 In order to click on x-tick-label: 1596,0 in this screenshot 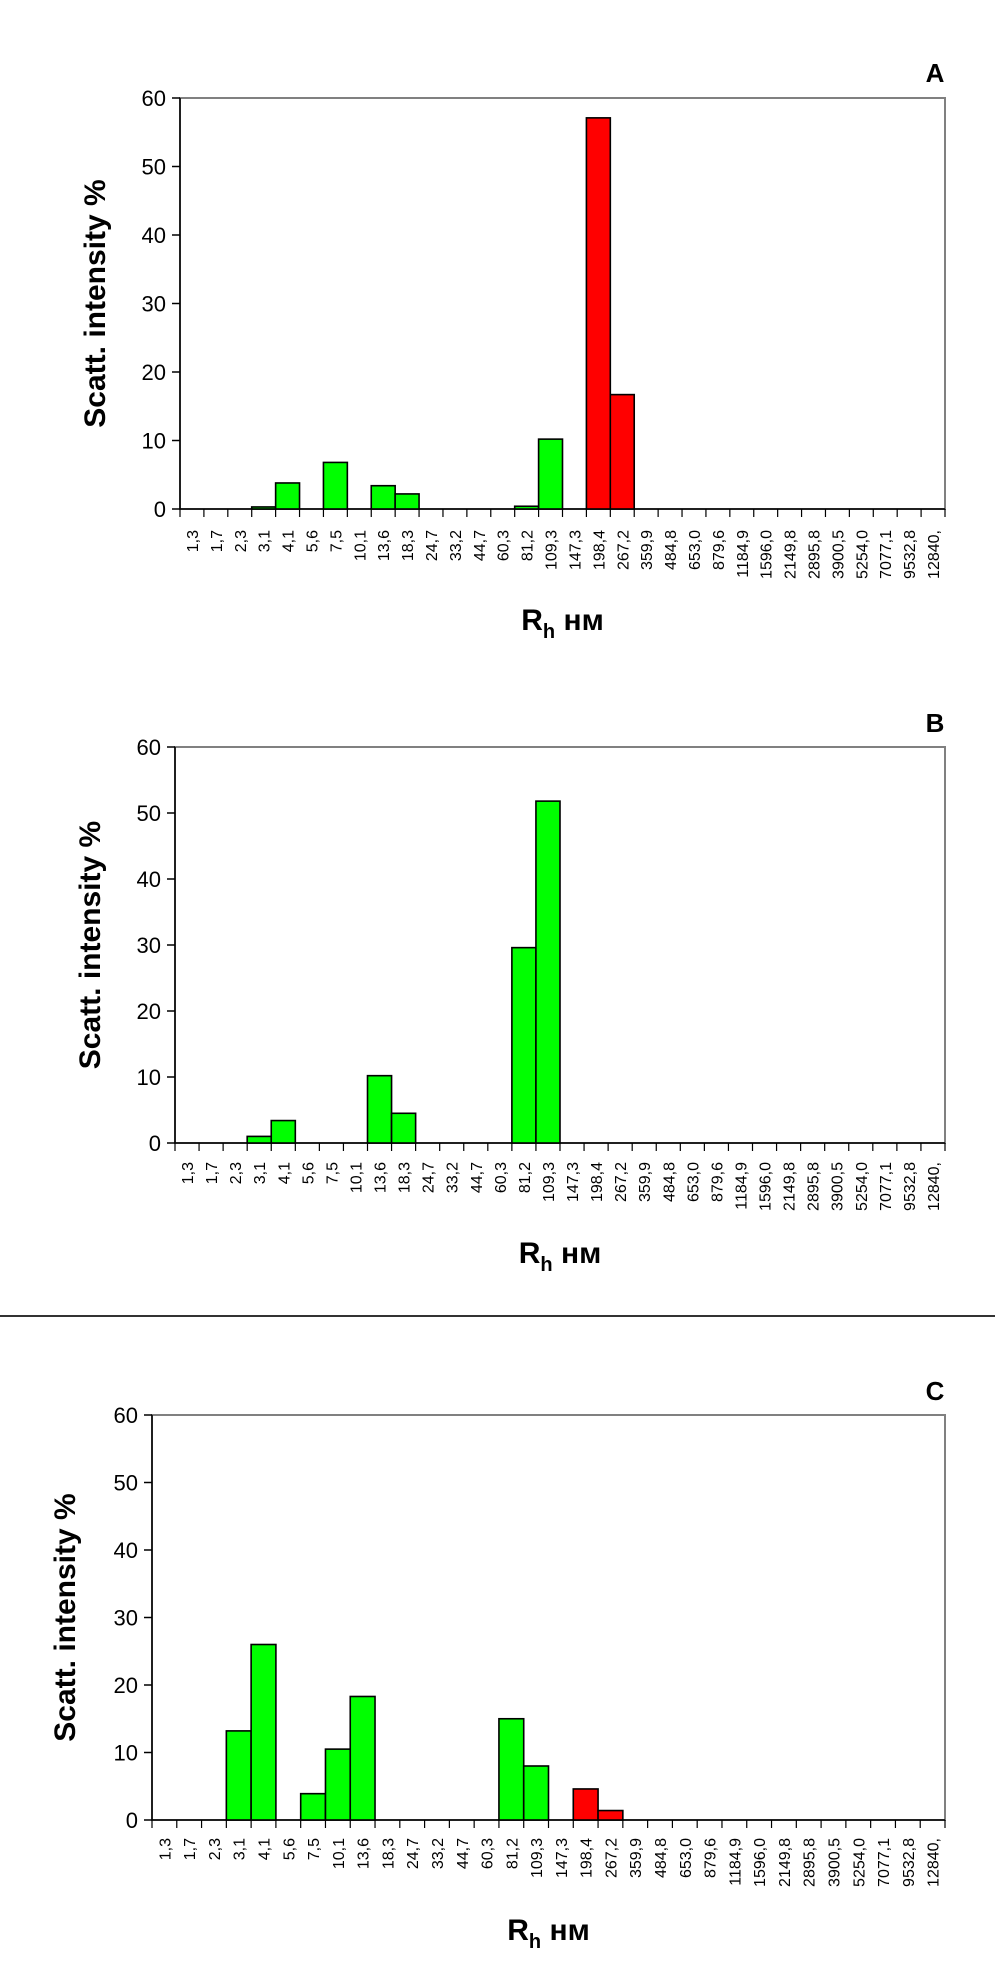, I will do `click(767, 554)`.